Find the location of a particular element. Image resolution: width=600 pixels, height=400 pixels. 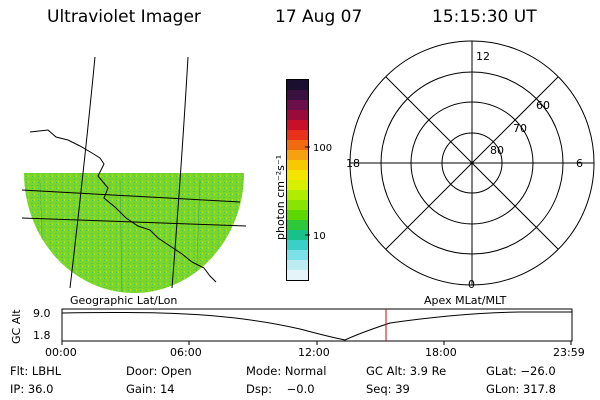

colorbar-label: photon cm⁻²s⁻¹ is located at coordinates (280, 197).